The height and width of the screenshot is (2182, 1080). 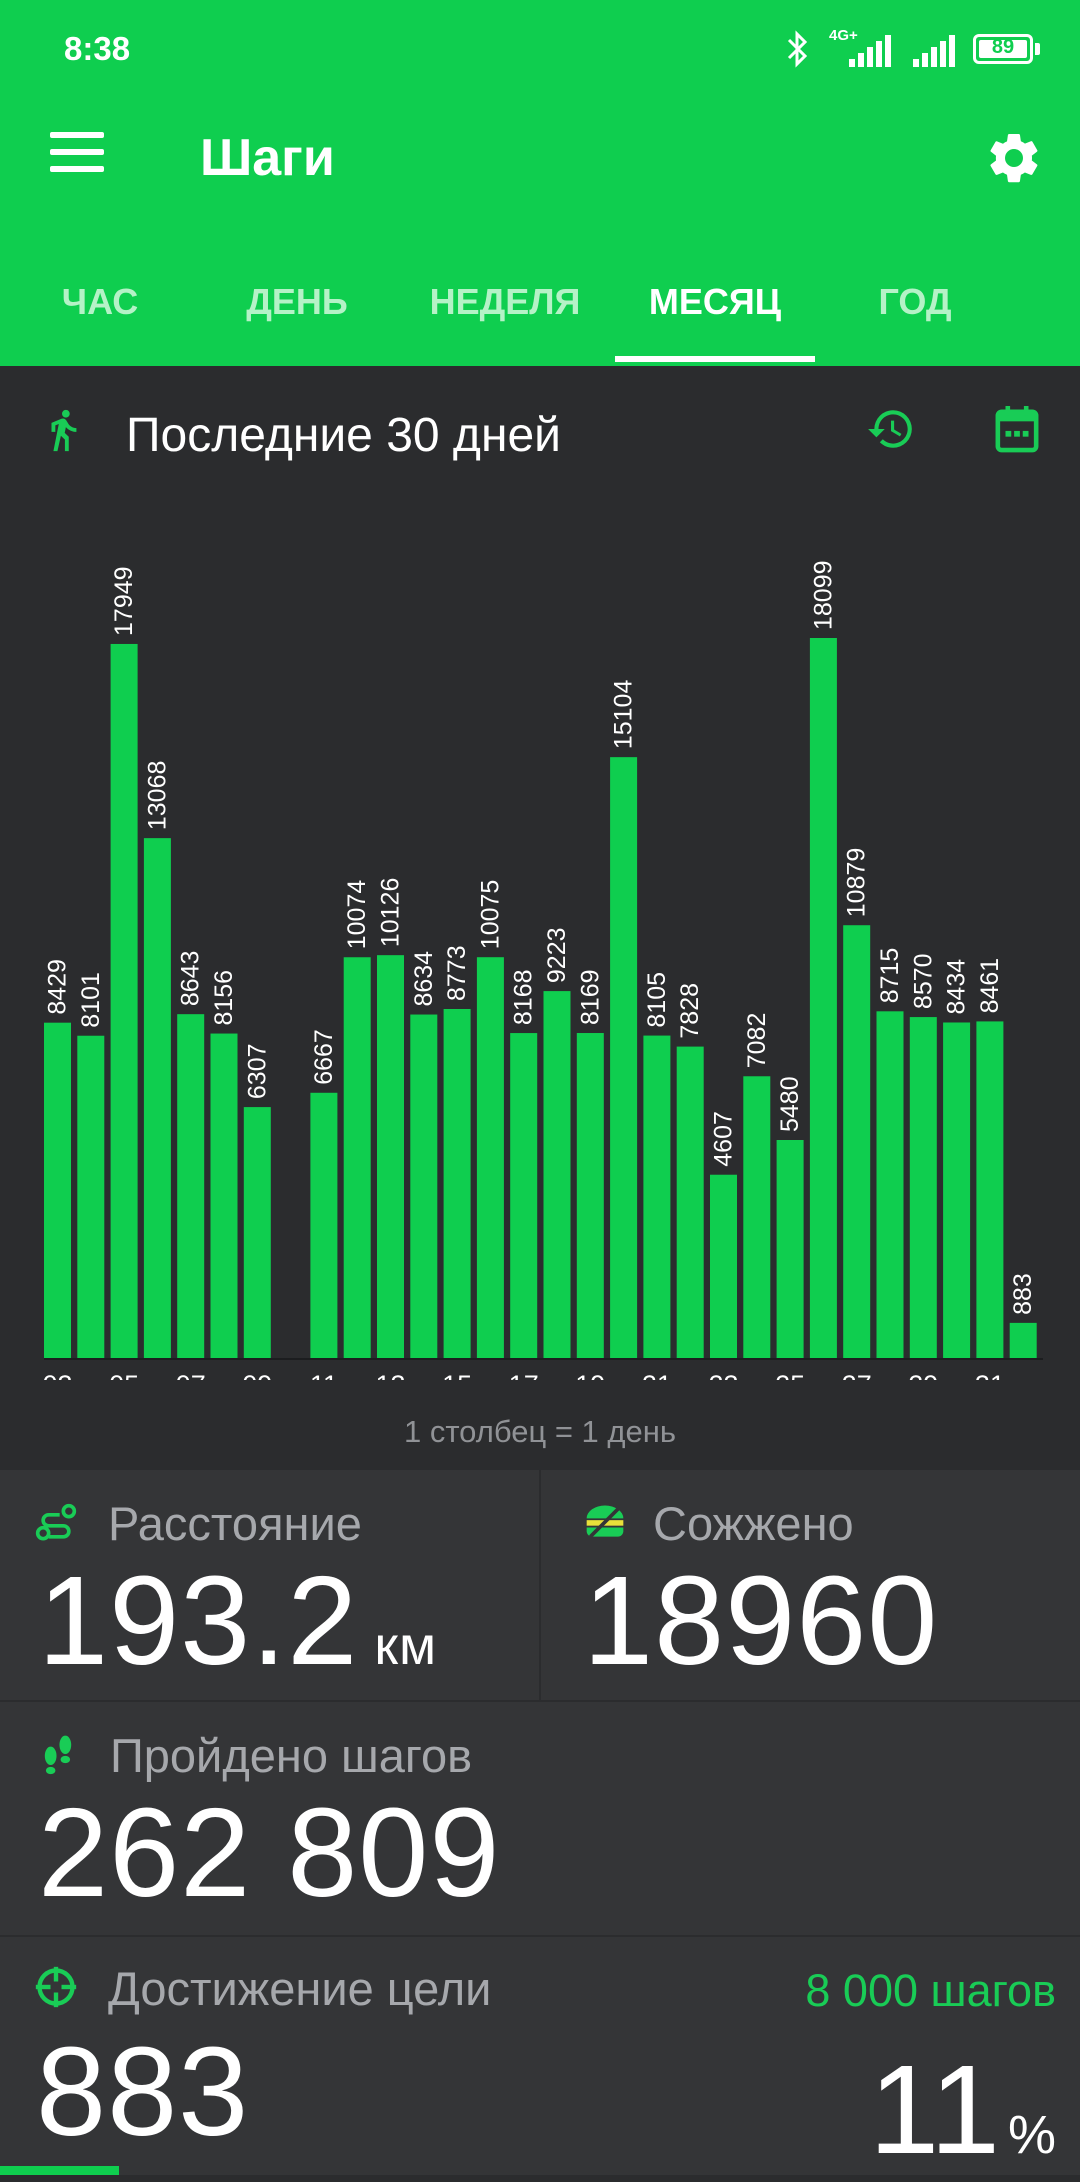 What do you see at coordinates (912, 49) in the screenshot?
I see `status-icons: 4G+ 89` at bounding box center [912, 49].